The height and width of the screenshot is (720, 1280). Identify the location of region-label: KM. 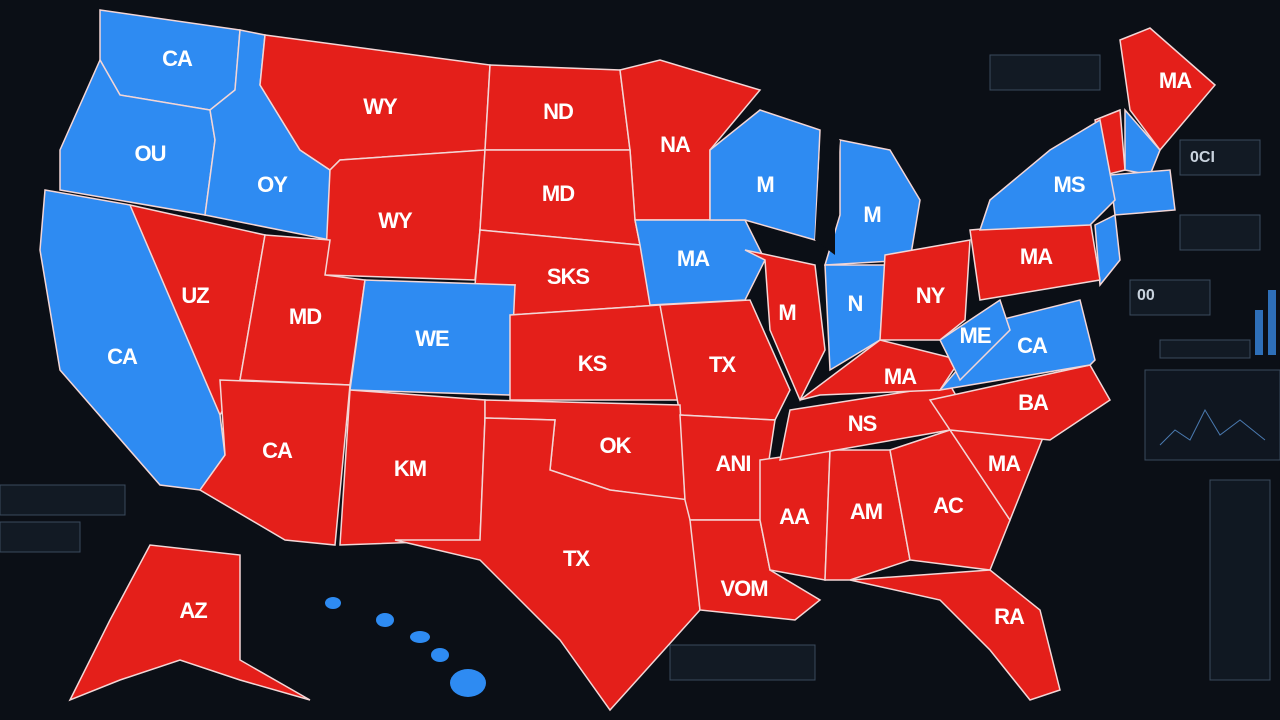
(410, 468).